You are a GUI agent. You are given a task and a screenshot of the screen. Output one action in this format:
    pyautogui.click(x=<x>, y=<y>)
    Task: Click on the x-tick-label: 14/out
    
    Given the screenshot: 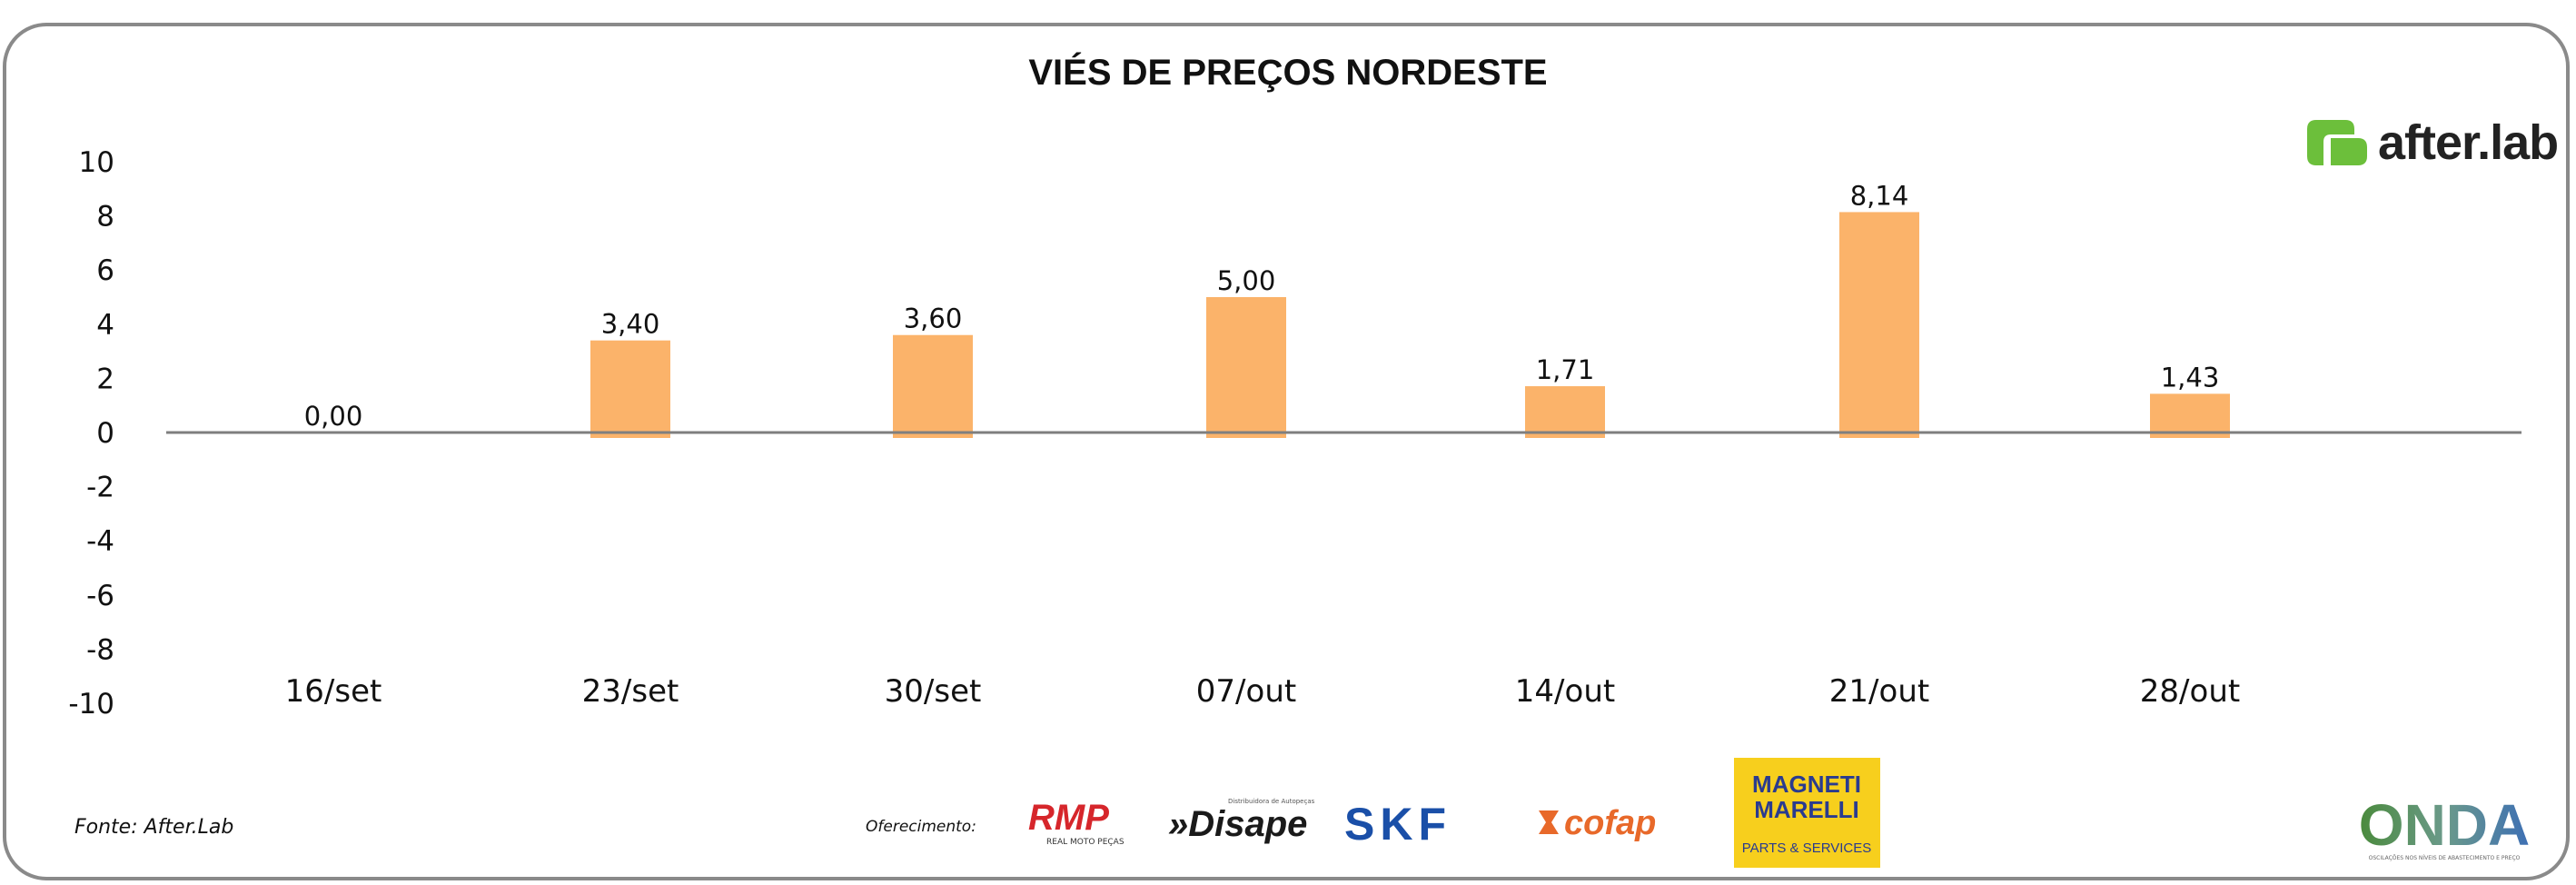 What is the action you would take?
    pyautogui.click(x=1565, y=691)
    